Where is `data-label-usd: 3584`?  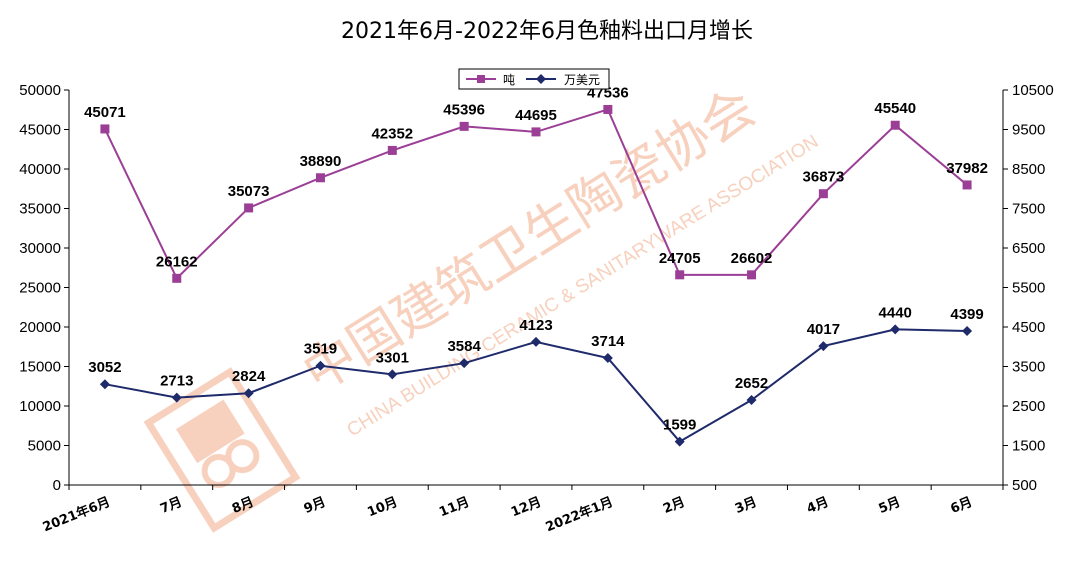 data-label-usd: 3584 is located at coordinates (464, 346).